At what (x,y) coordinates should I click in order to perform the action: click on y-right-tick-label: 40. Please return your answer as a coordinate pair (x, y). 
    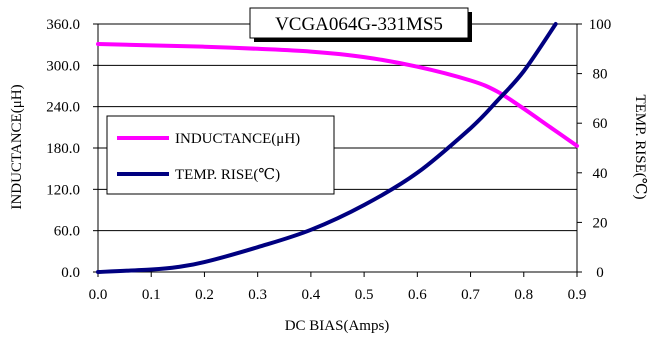
    Looking at the image, I should click on (600, 174).